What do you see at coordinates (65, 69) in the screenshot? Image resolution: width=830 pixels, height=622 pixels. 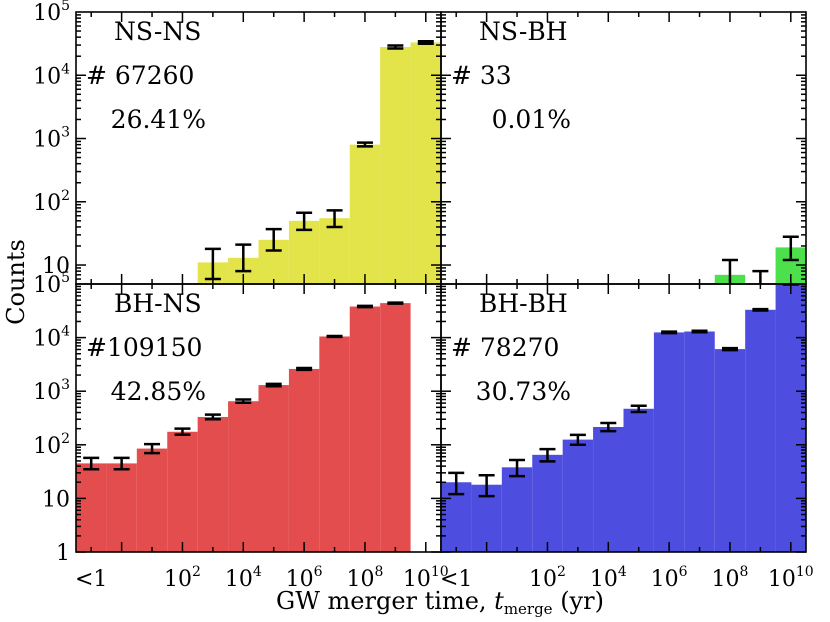 I see `ytick-label-top-3-exp: 4` at bounding box center [65, 69].